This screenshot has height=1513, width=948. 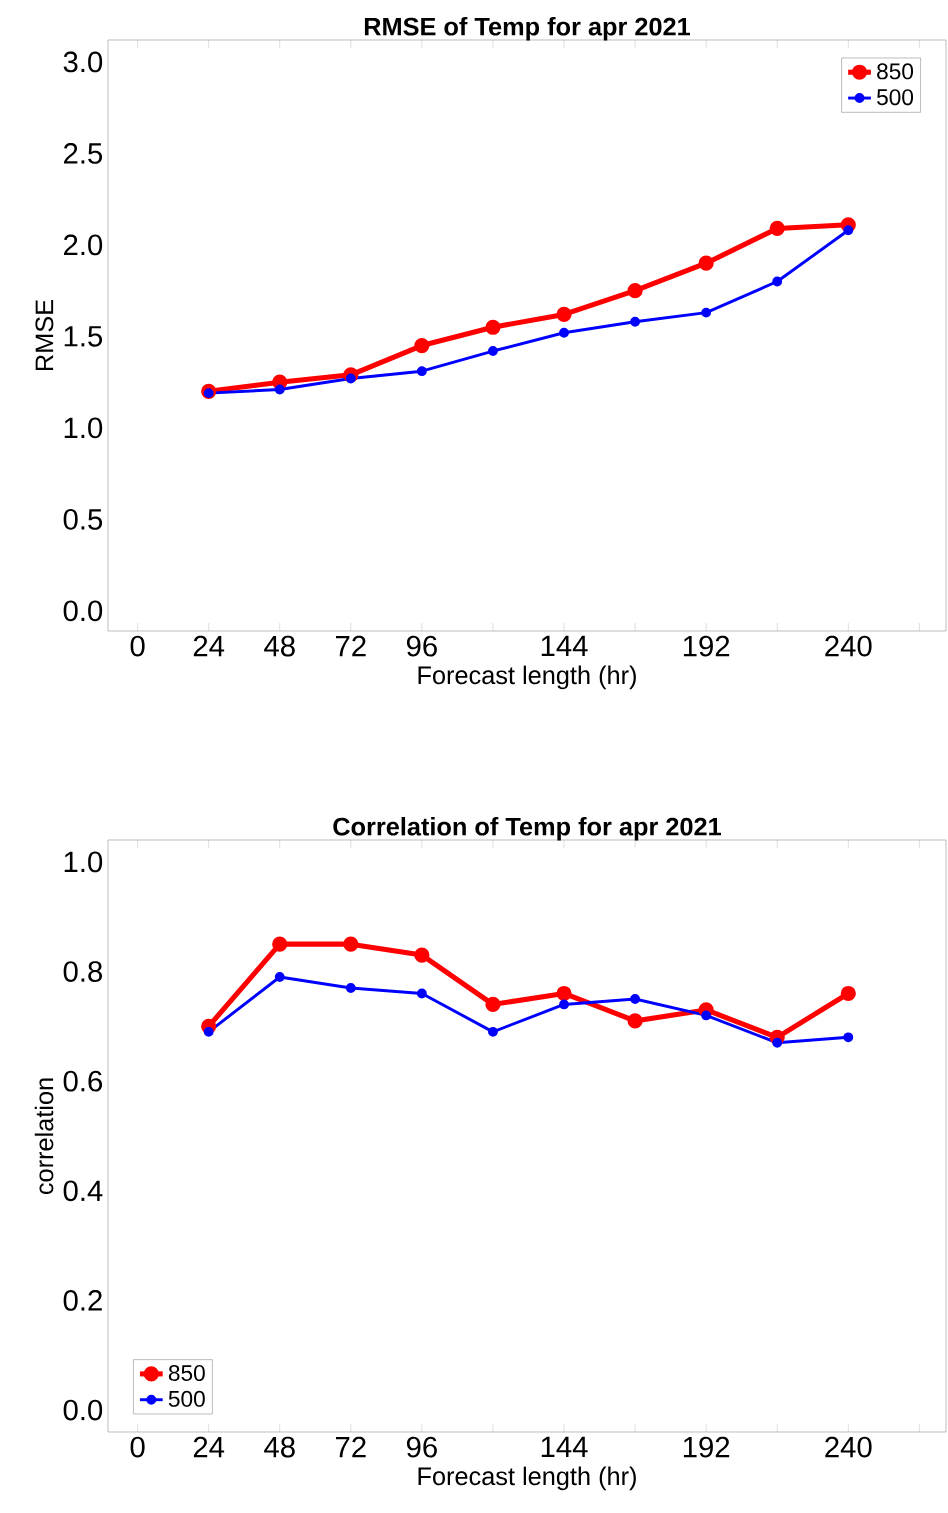 I want to click on y-tick-label: 0.6, so click(x=83, y=1081).